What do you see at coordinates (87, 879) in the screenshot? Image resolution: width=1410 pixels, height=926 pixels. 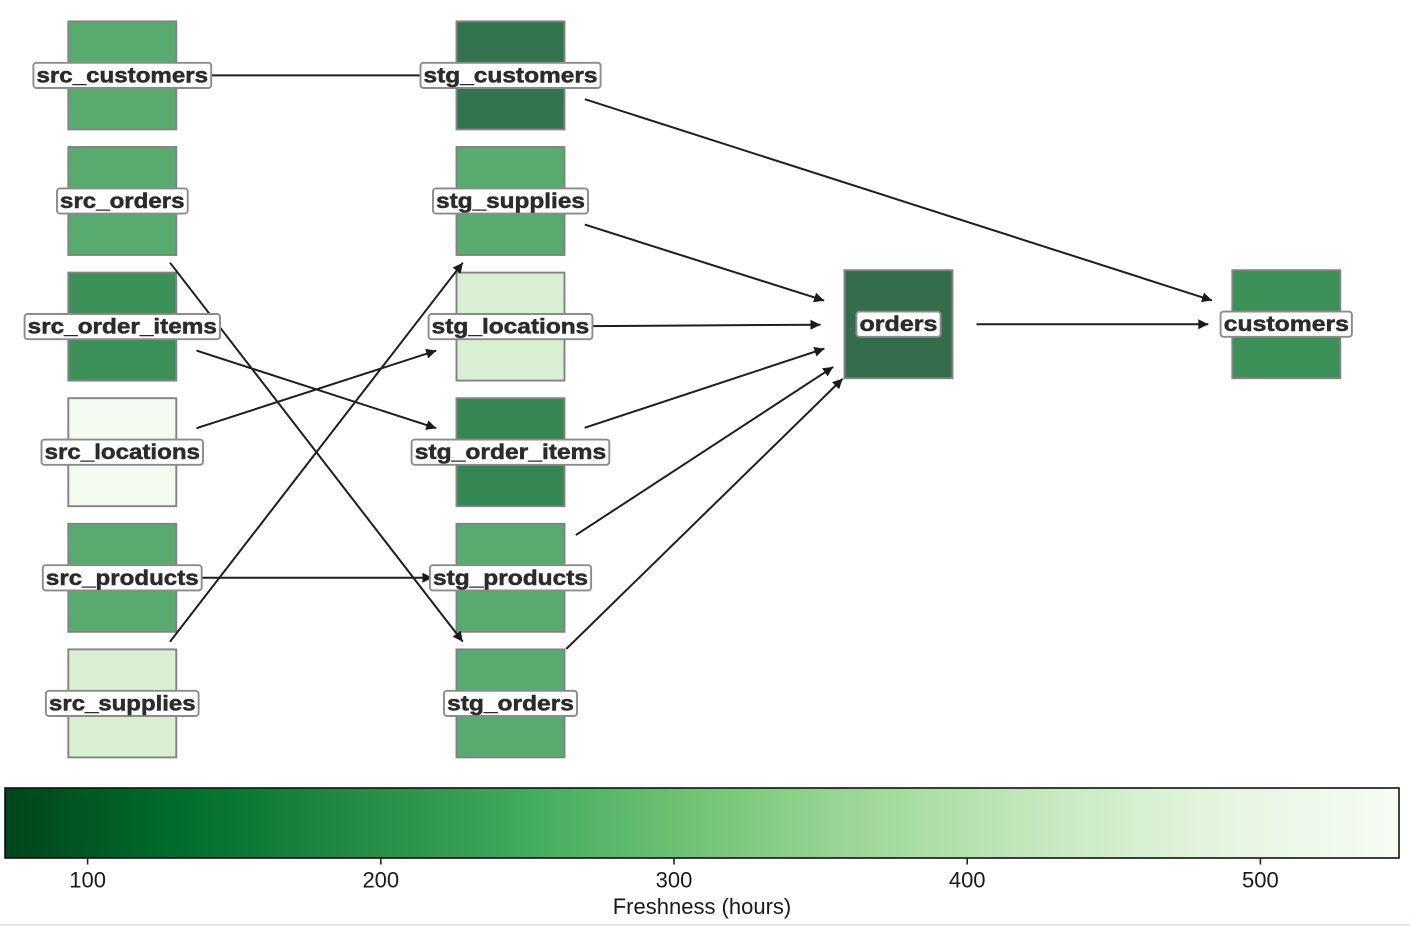 I see `svg-text: 100` at bounding box center [87, 879].